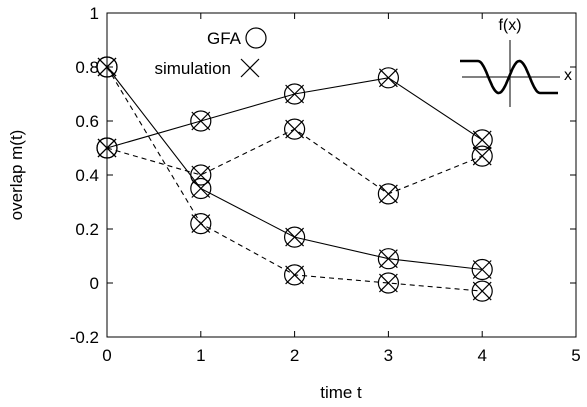 The width and height of the screenshot is (587, 407). Describe the element at coordinates (575, 355) in the screenshot. I see `x-tick-label: 5` at that location.